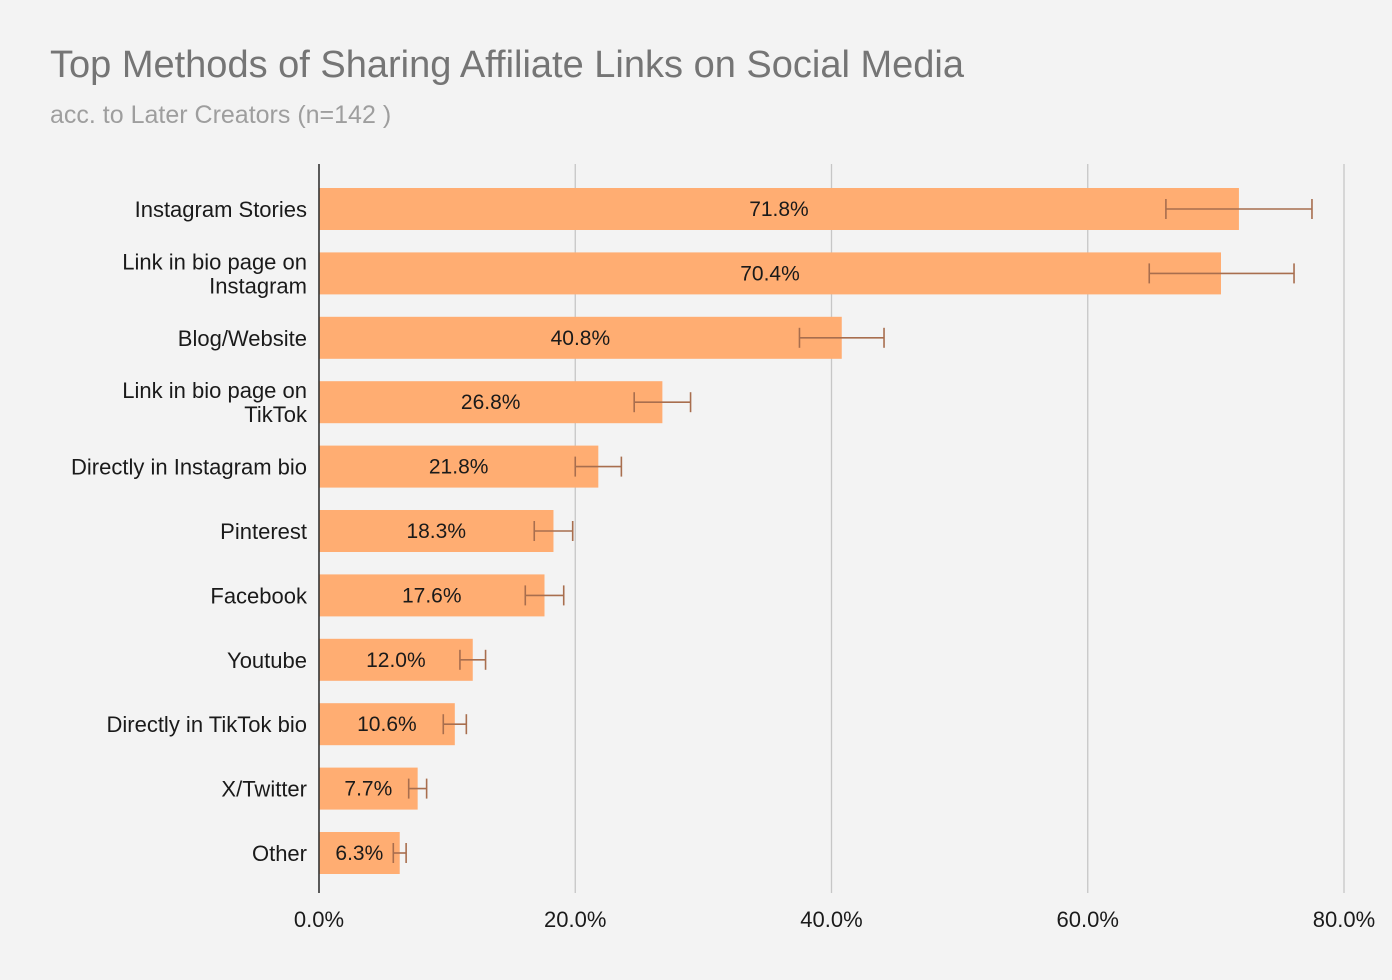  Describe the element at coordinates (221, 115) in the screenshot. I see `chart-subtitle: acc. to Later Creators (n=142 )` at that location.